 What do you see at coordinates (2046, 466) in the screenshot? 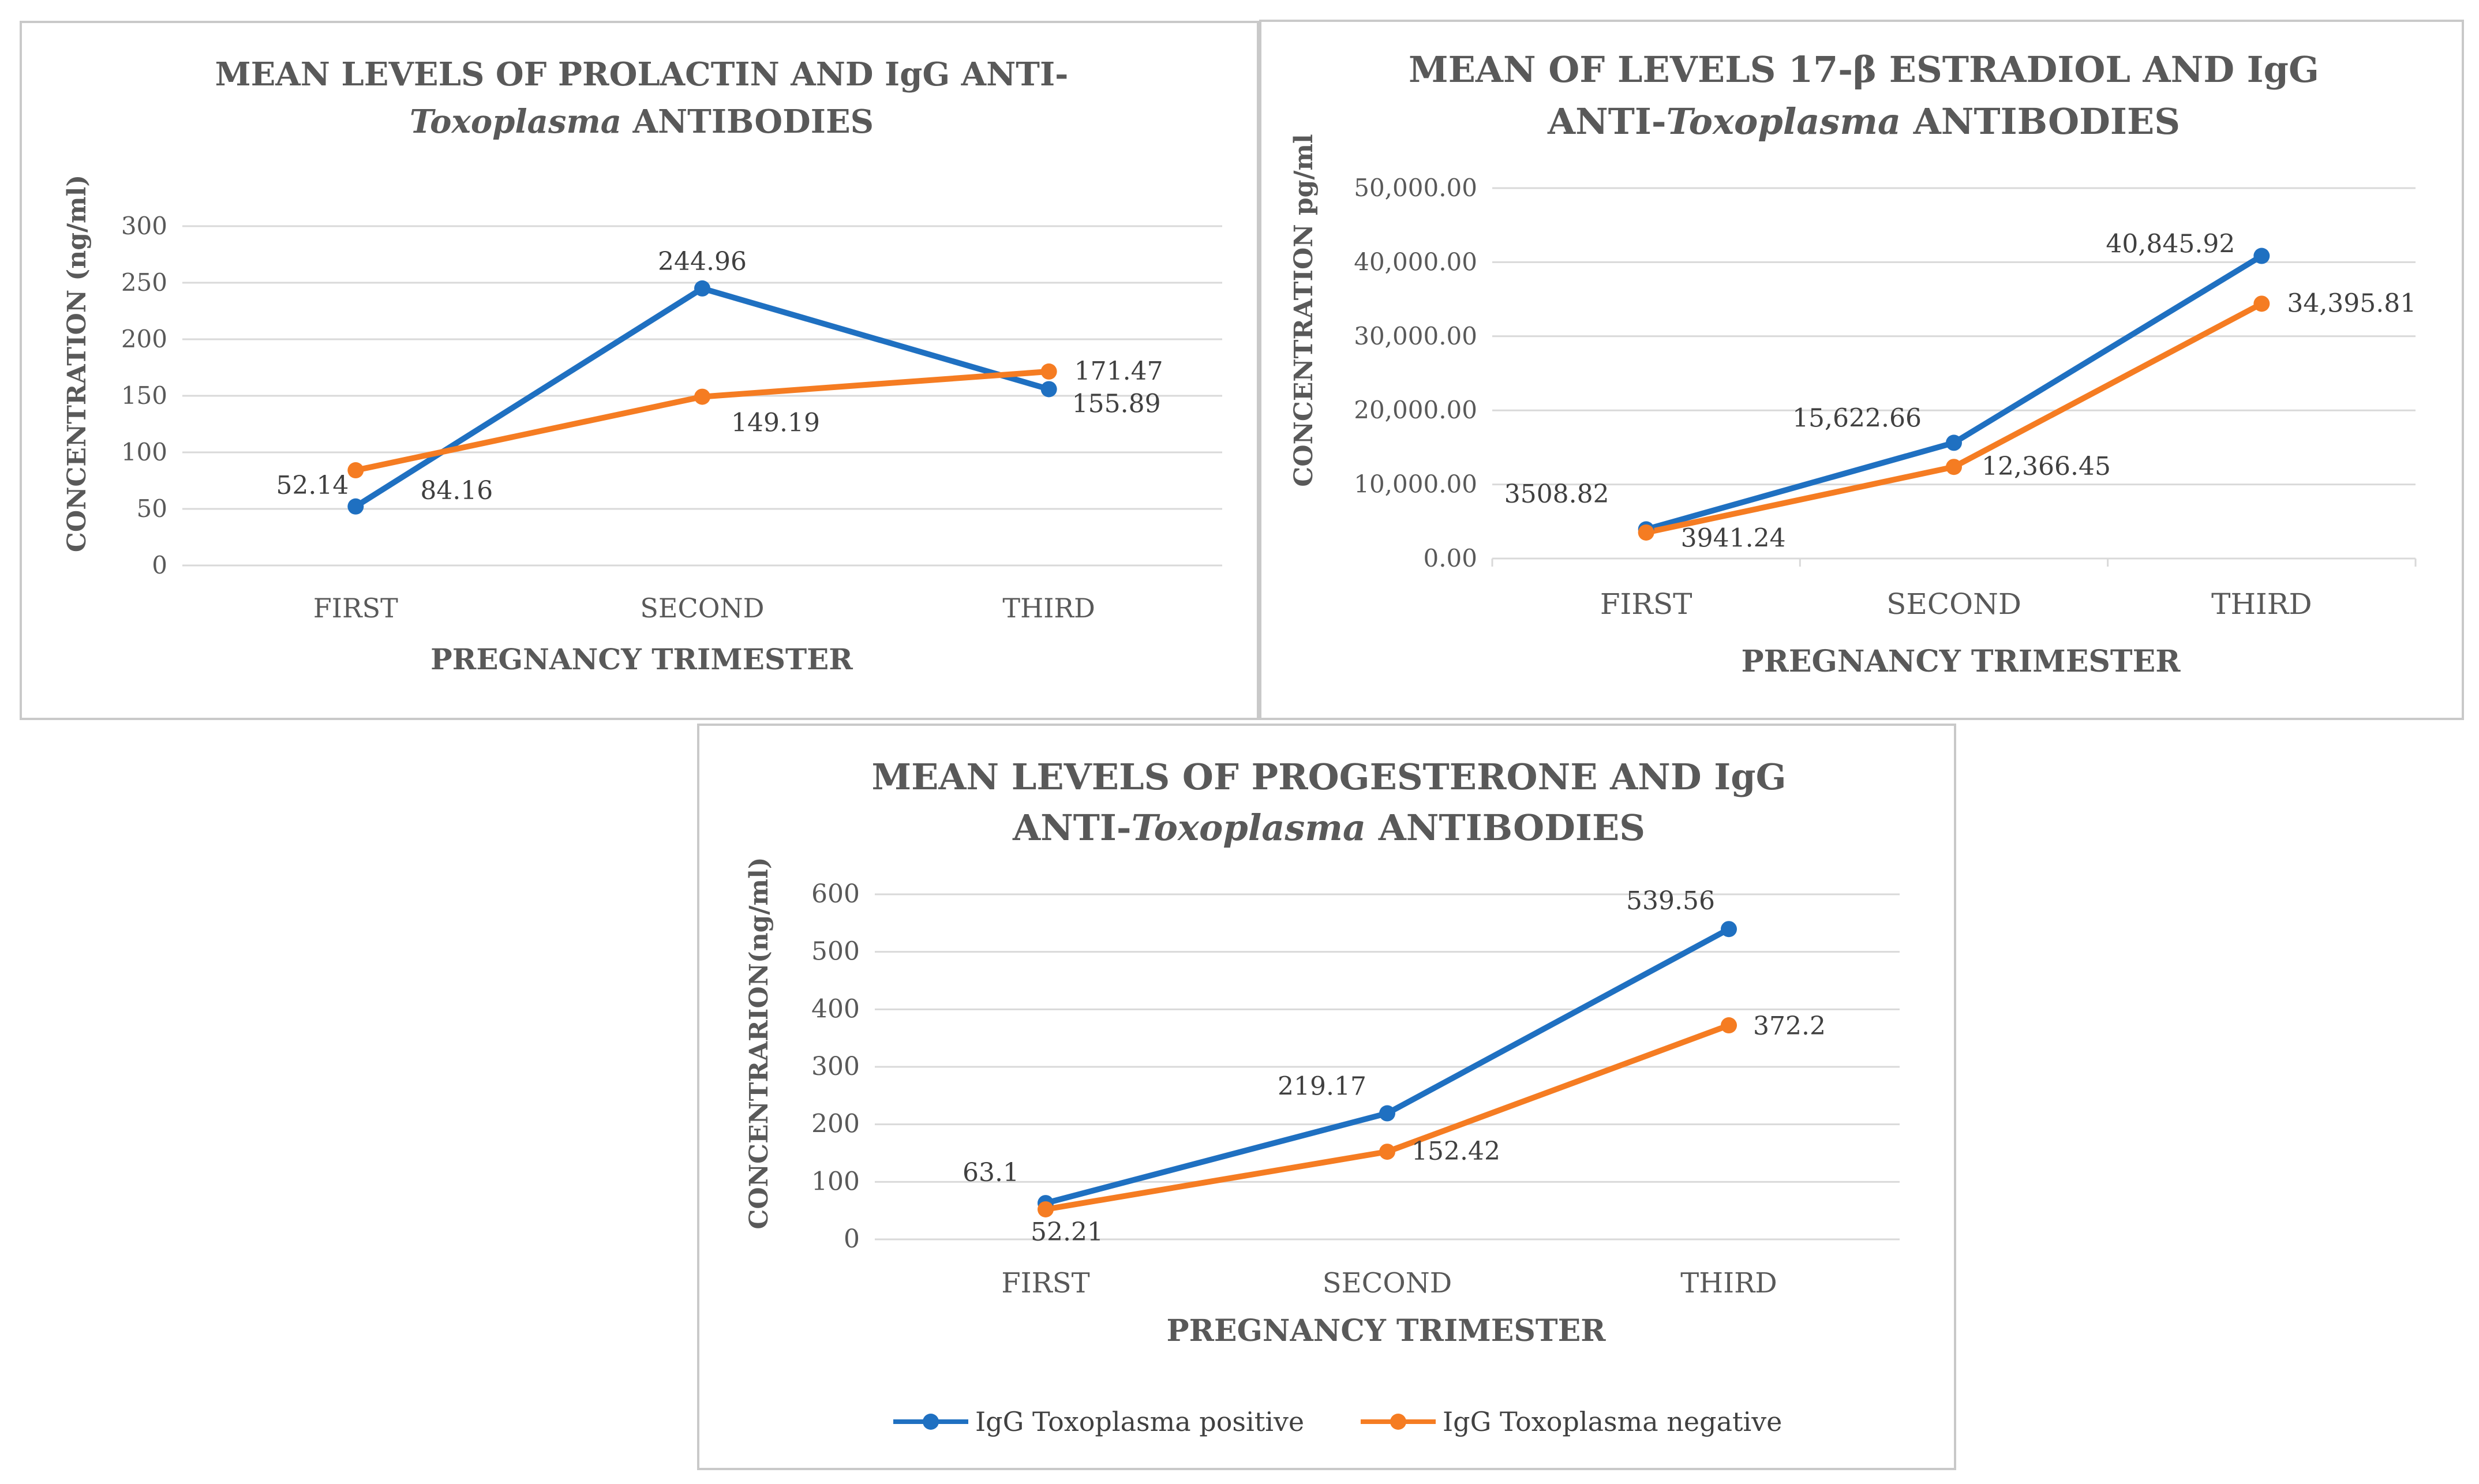
I see `data-label-negative: 12,366.45` at bounding box center [2046, 466].